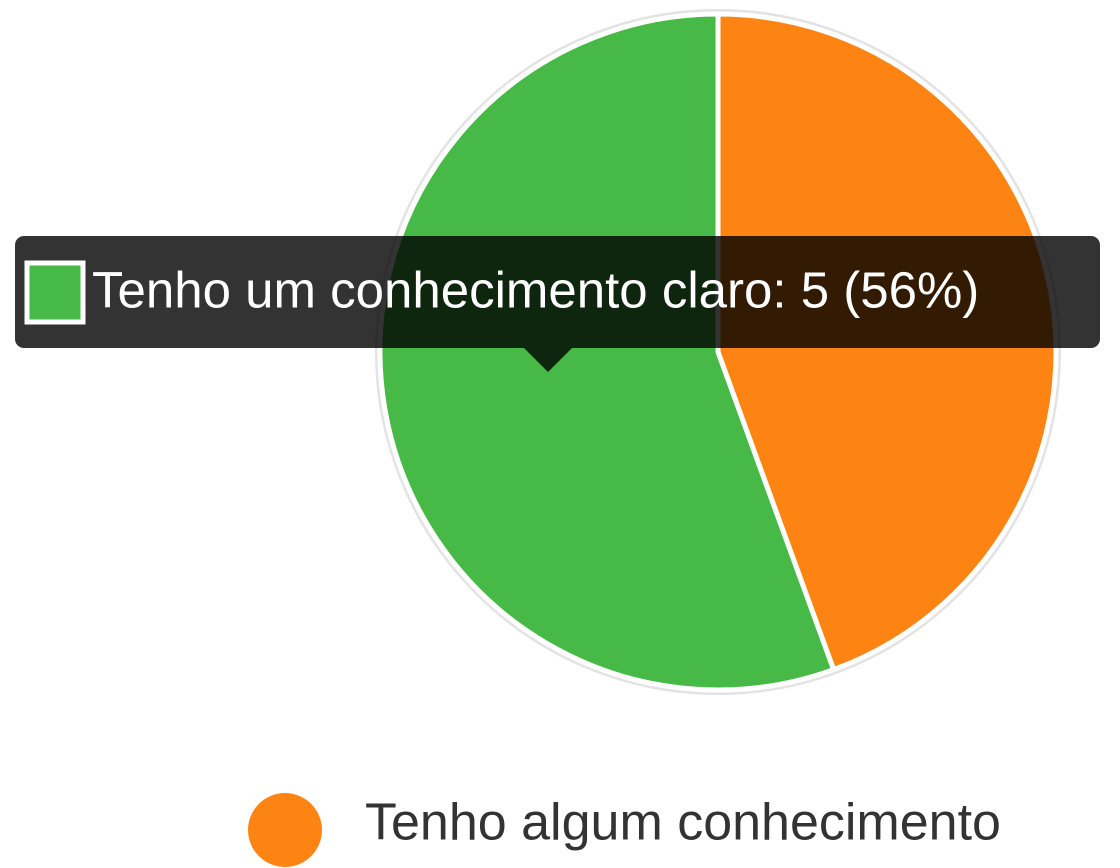  I want to click on legend-marker, so click(285, 830).